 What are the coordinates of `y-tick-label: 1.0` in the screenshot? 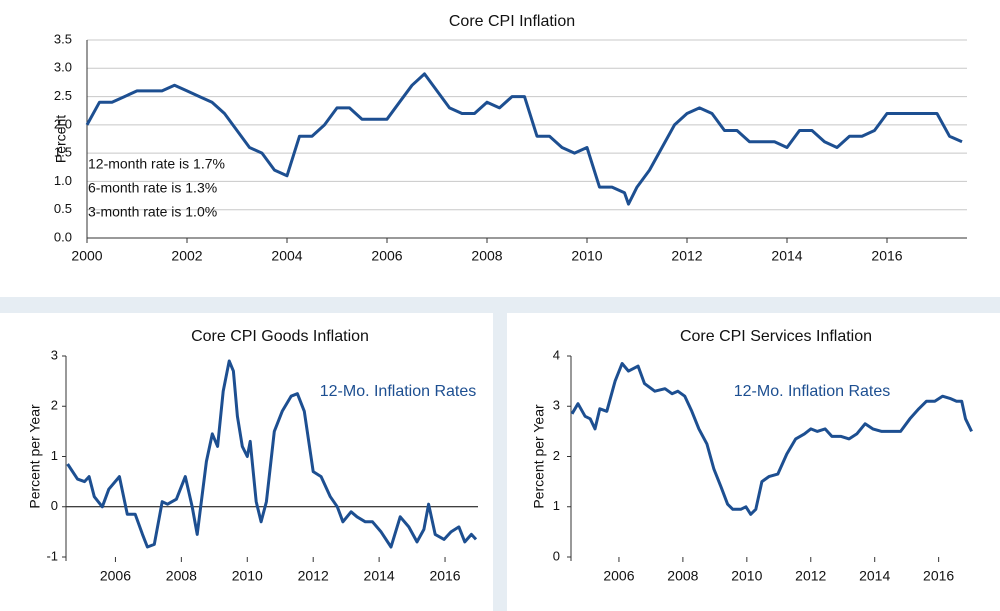 It's located at (63, 180).